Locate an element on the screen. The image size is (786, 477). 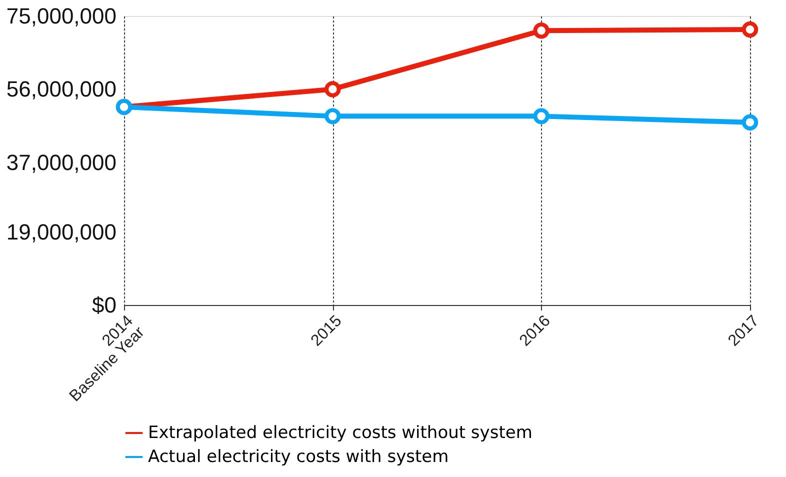
y-tick-label: 56,000,000 is located at coordinates (61, 89).